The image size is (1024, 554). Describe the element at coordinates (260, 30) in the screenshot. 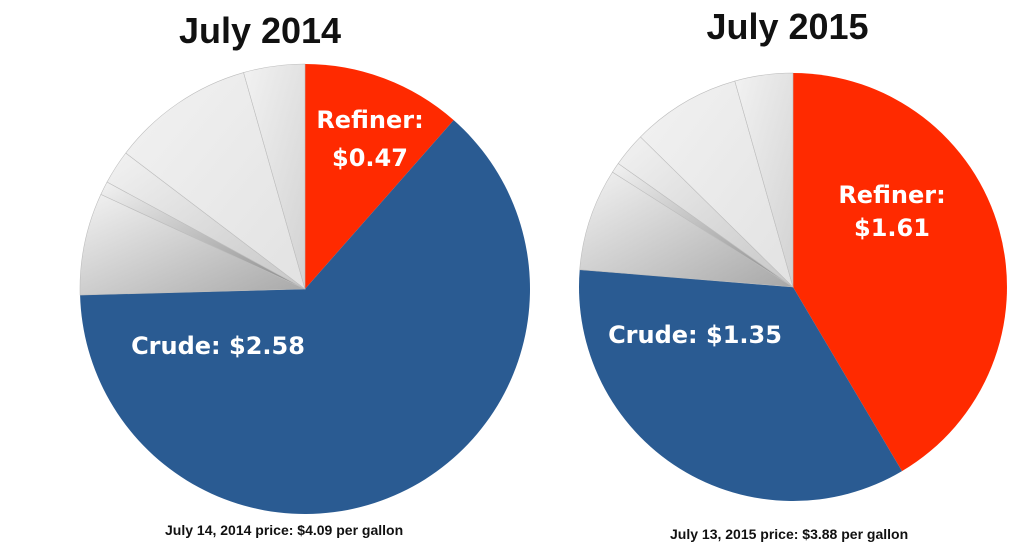

I see `chart-title: July 2014` at that location.